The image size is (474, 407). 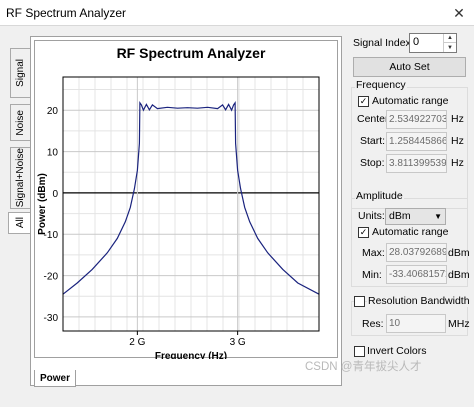 What do you see at coordinates (53, 153) in the screenshot?
I see `y-tick-label: 10` at bounding box center [53, 153].